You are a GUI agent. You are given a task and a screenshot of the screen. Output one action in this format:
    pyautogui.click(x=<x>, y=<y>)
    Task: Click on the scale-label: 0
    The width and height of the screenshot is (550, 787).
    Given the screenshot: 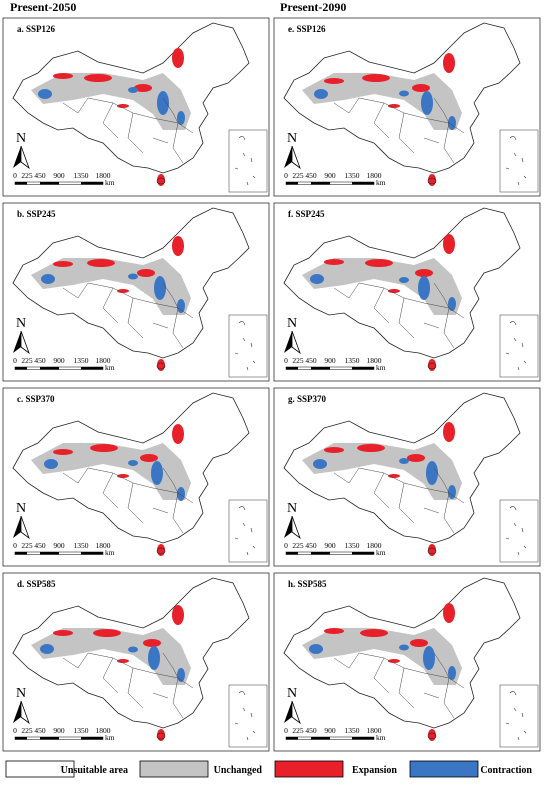 What is the action you would take?
    pyautogui.click(x=286, y=730)
    